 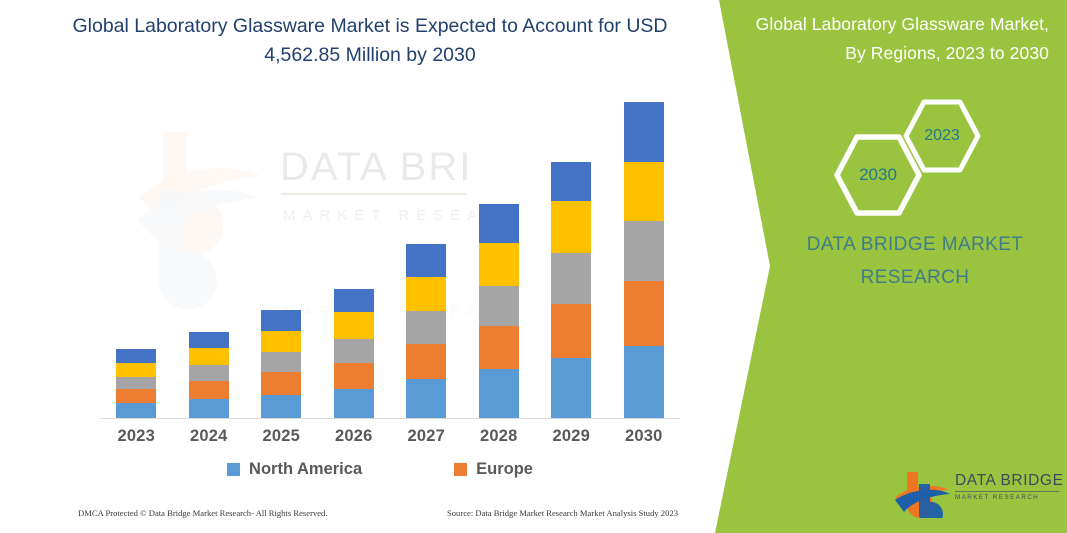 What do you see at coordinates (136, 396) in the screenshot?
I see `bar-segment-europe-2023` at bounding box center [136, 396].